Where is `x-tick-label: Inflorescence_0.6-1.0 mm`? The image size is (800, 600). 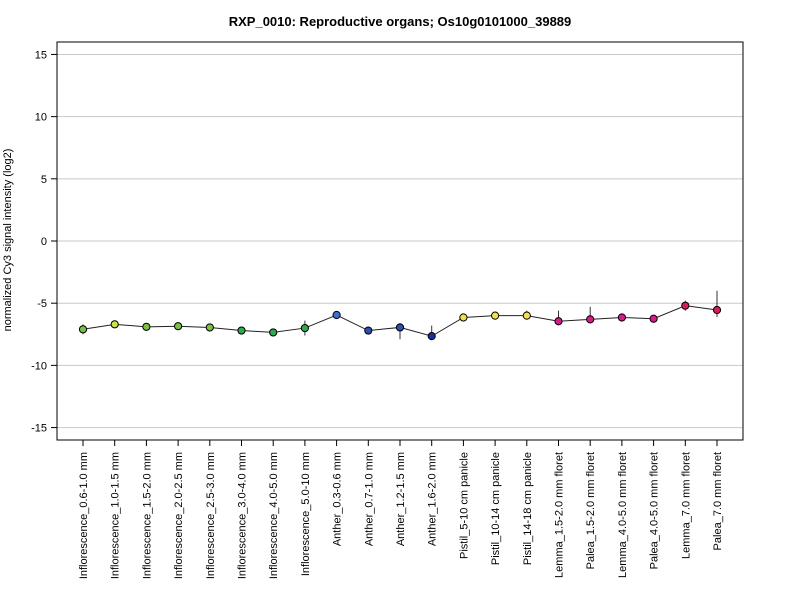 x-tick-label: Inflorescence_0.6-1.0 mm is located at coordinates (84, 515).